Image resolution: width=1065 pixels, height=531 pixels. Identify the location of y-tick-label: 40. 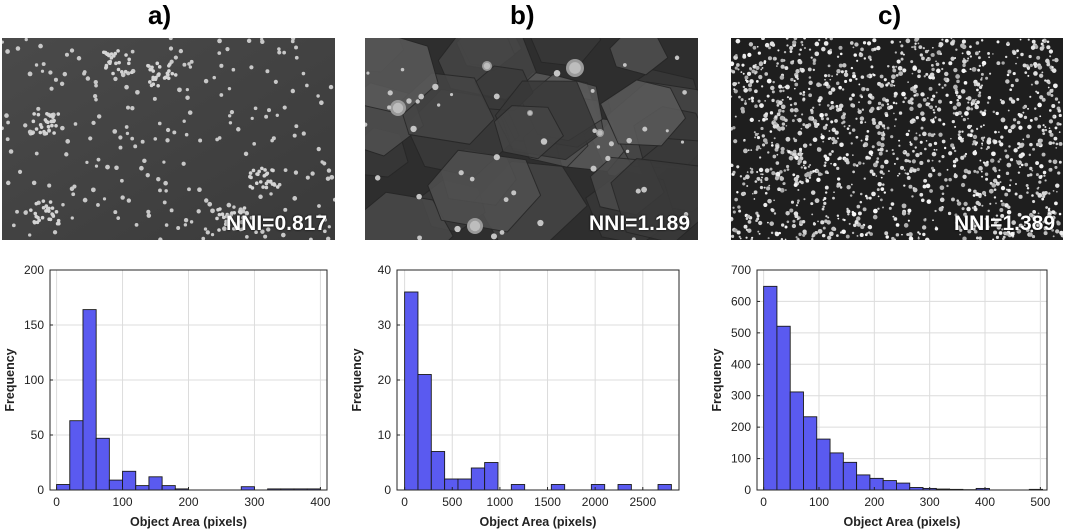
(385, 270).